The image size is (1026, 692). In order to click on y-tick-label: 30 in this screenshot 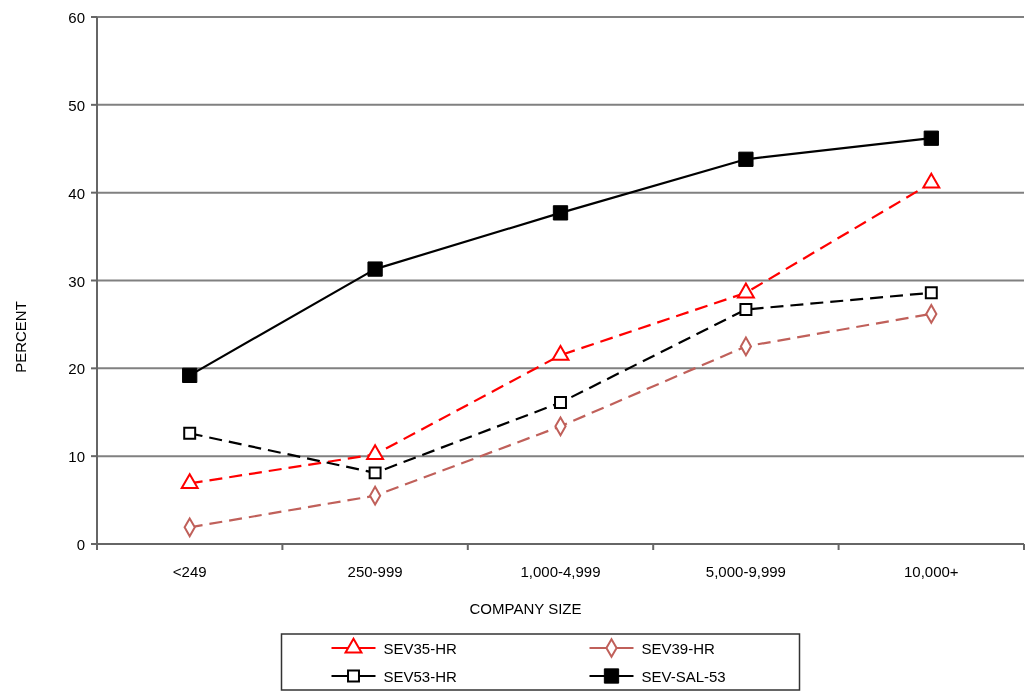, I will do `click(76, 280)`.